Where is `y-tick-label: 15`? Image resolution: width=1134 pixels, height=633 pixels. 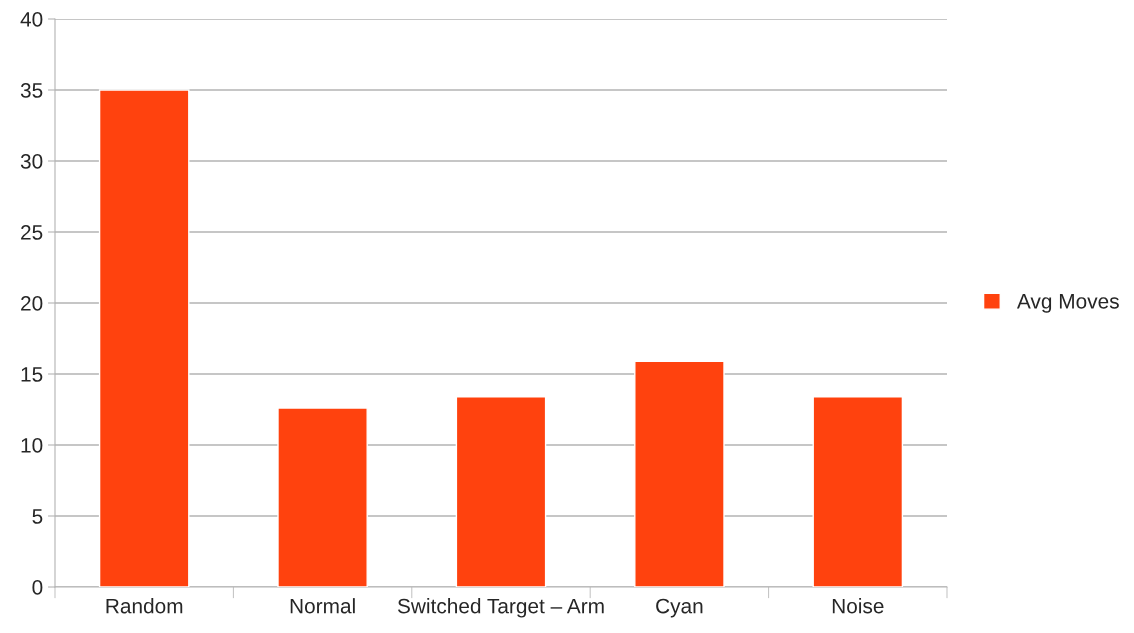
y-tick-label: 15 is located at coordinates (32, 374).